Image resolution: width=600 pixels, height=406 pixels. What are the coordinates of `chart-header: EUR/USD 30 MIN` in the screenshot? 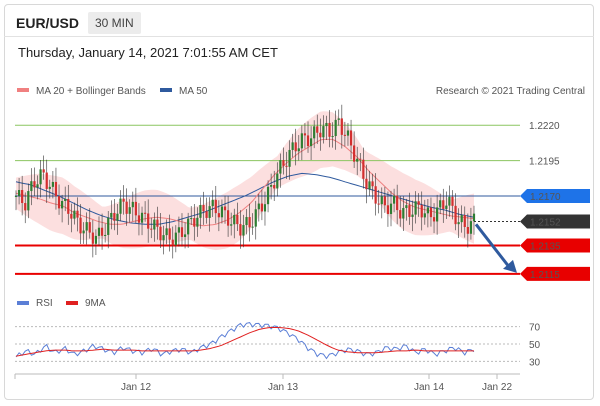 It's located at (299, 20).